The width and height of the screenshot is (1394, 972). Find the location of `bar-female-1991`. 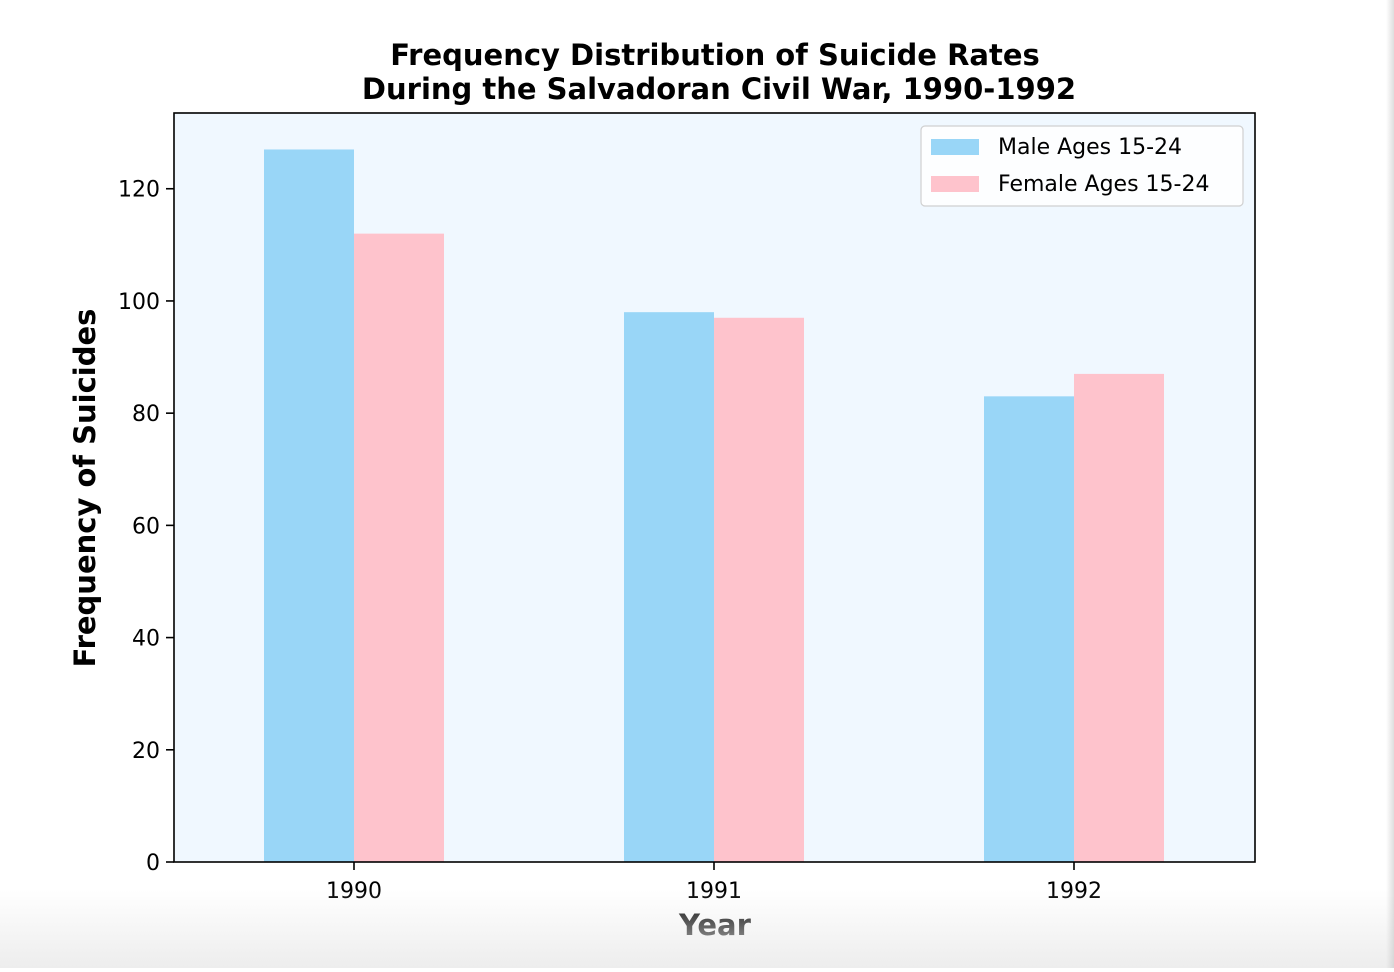

bar-female-1991 is located at coordinates (759, 589).